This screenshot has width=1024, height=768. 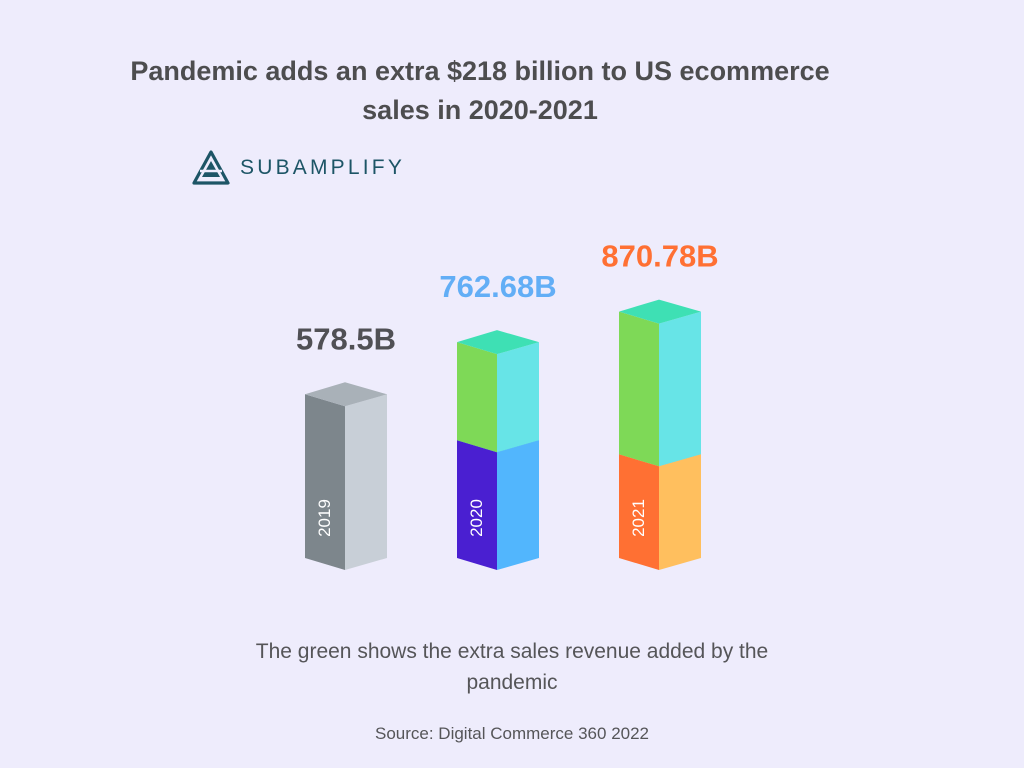 What do you see at coordinates (639, 389) in the screenshot?
I see `bar-2021-pandemic-extra-front` at bounding box center [639, 389].